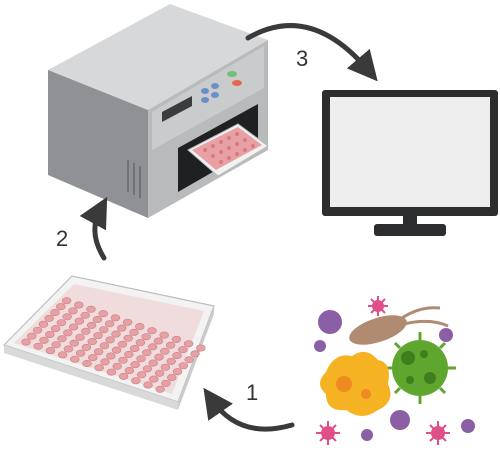  I want to click on microplate-icon, so click(108, 342).